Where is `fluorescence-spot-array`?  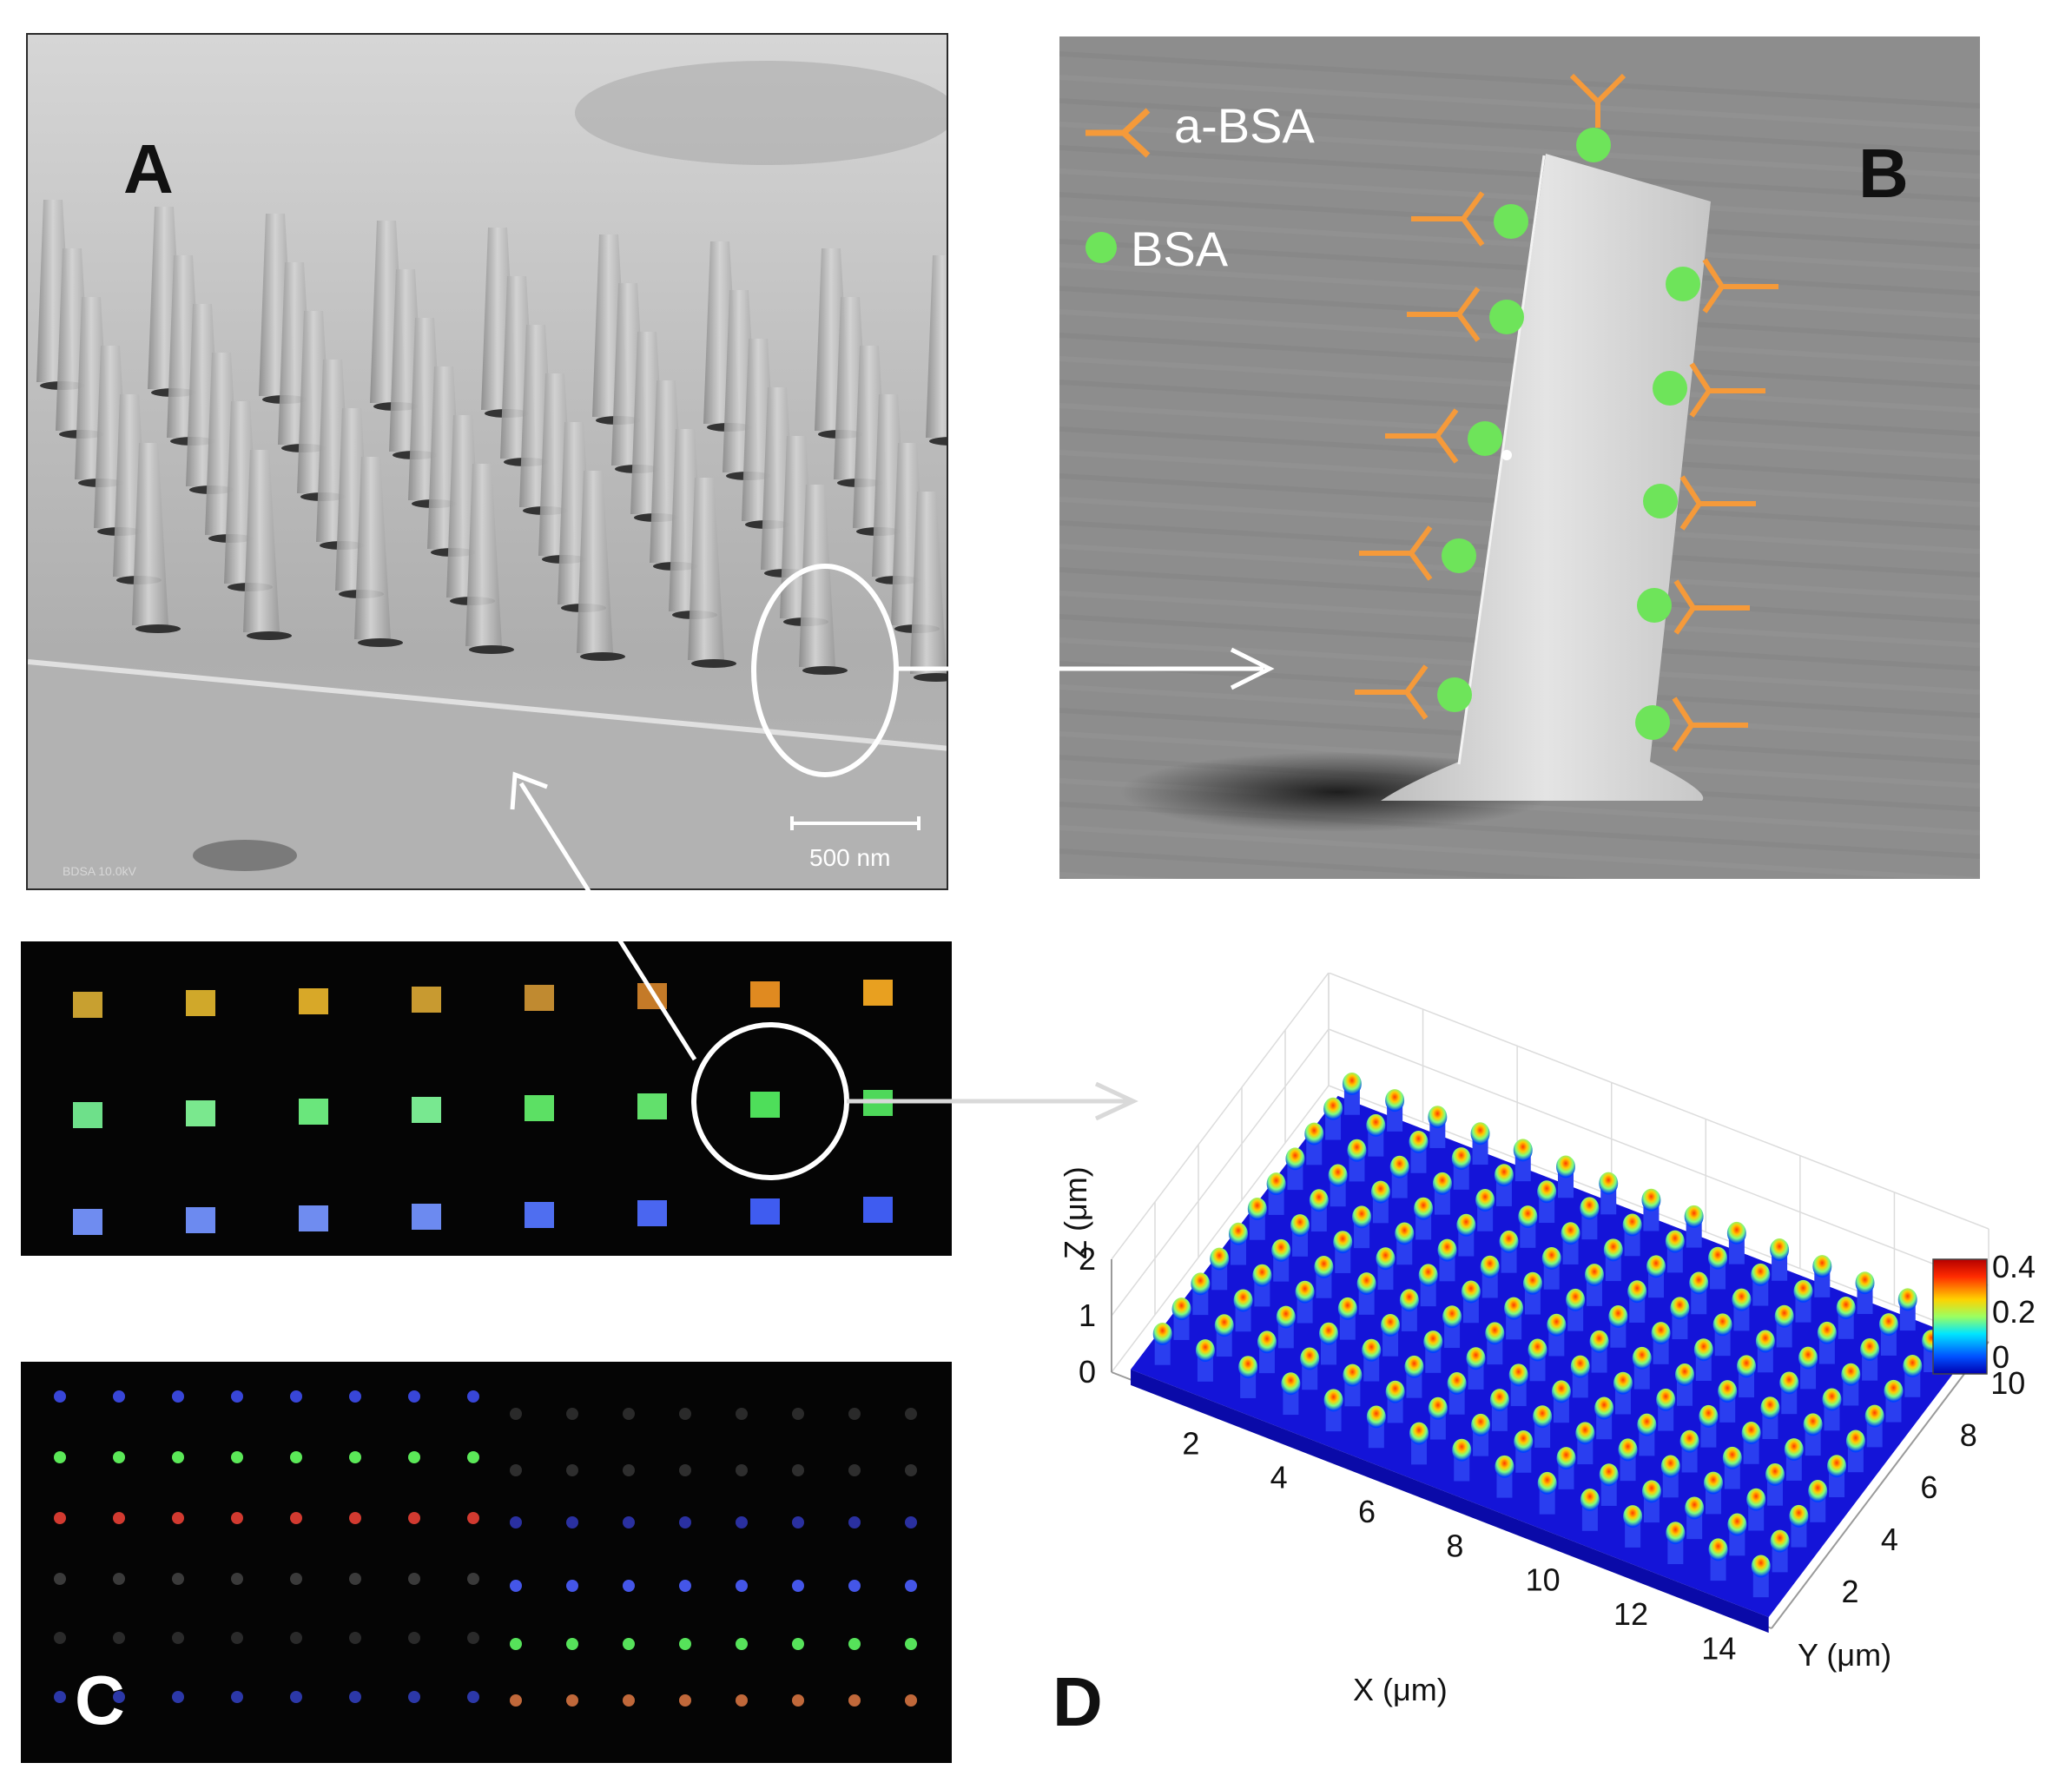 fluorescence-spot-array is located at coordinates (483, 1107).